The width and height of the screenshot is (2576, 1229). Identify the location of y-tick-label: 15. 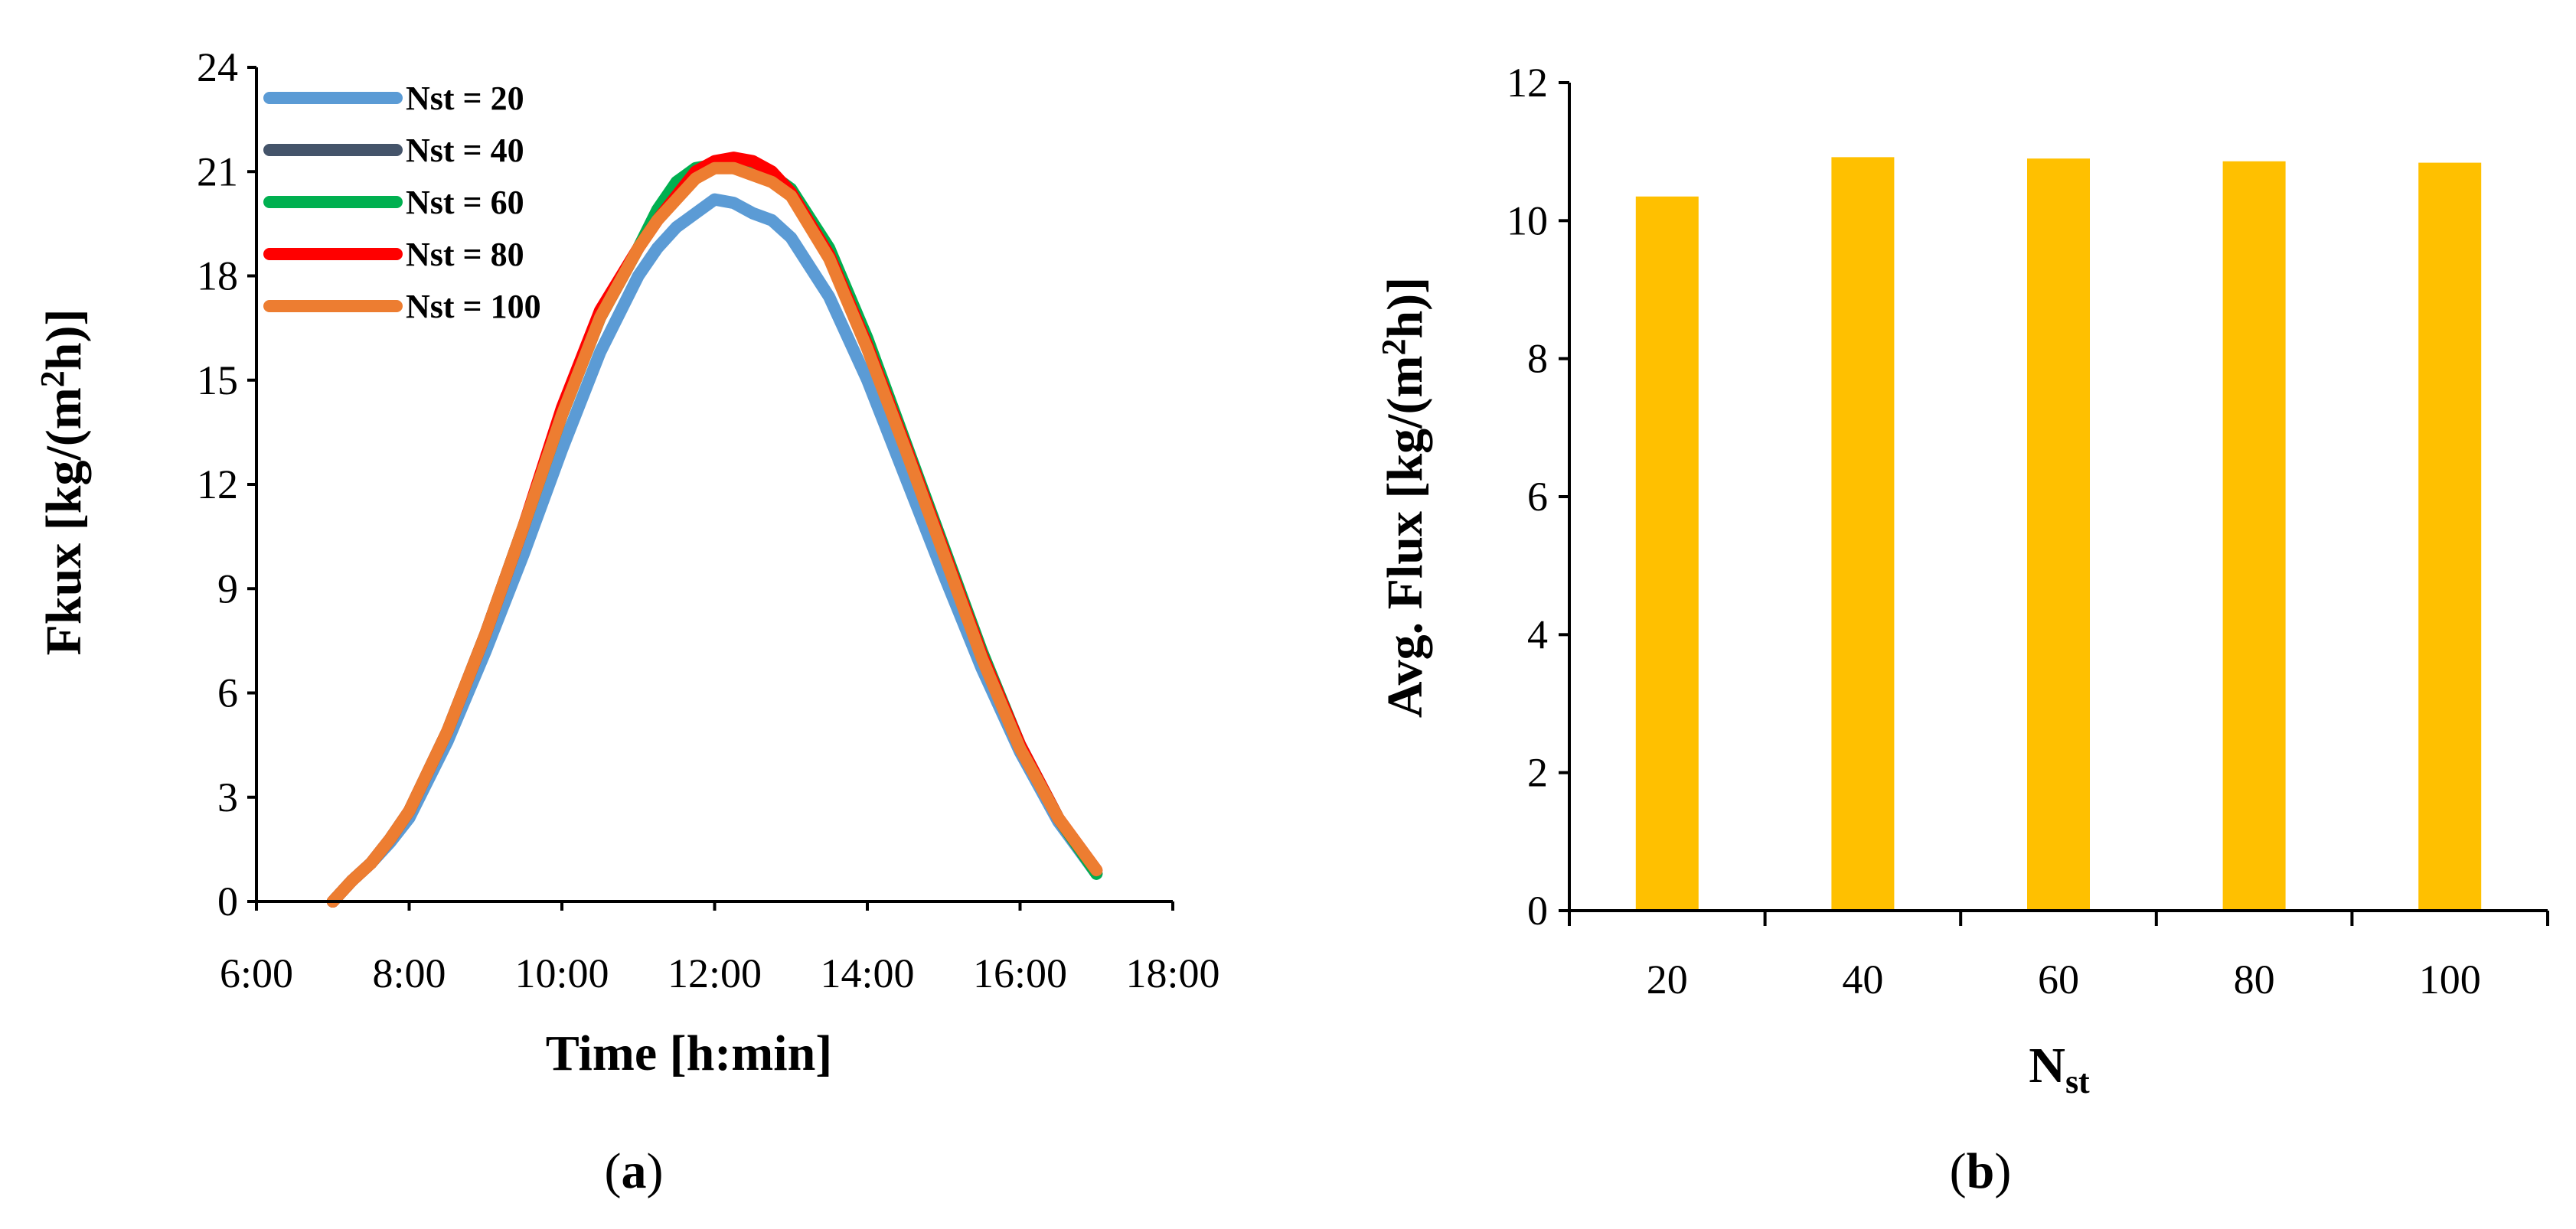
(218, 380).